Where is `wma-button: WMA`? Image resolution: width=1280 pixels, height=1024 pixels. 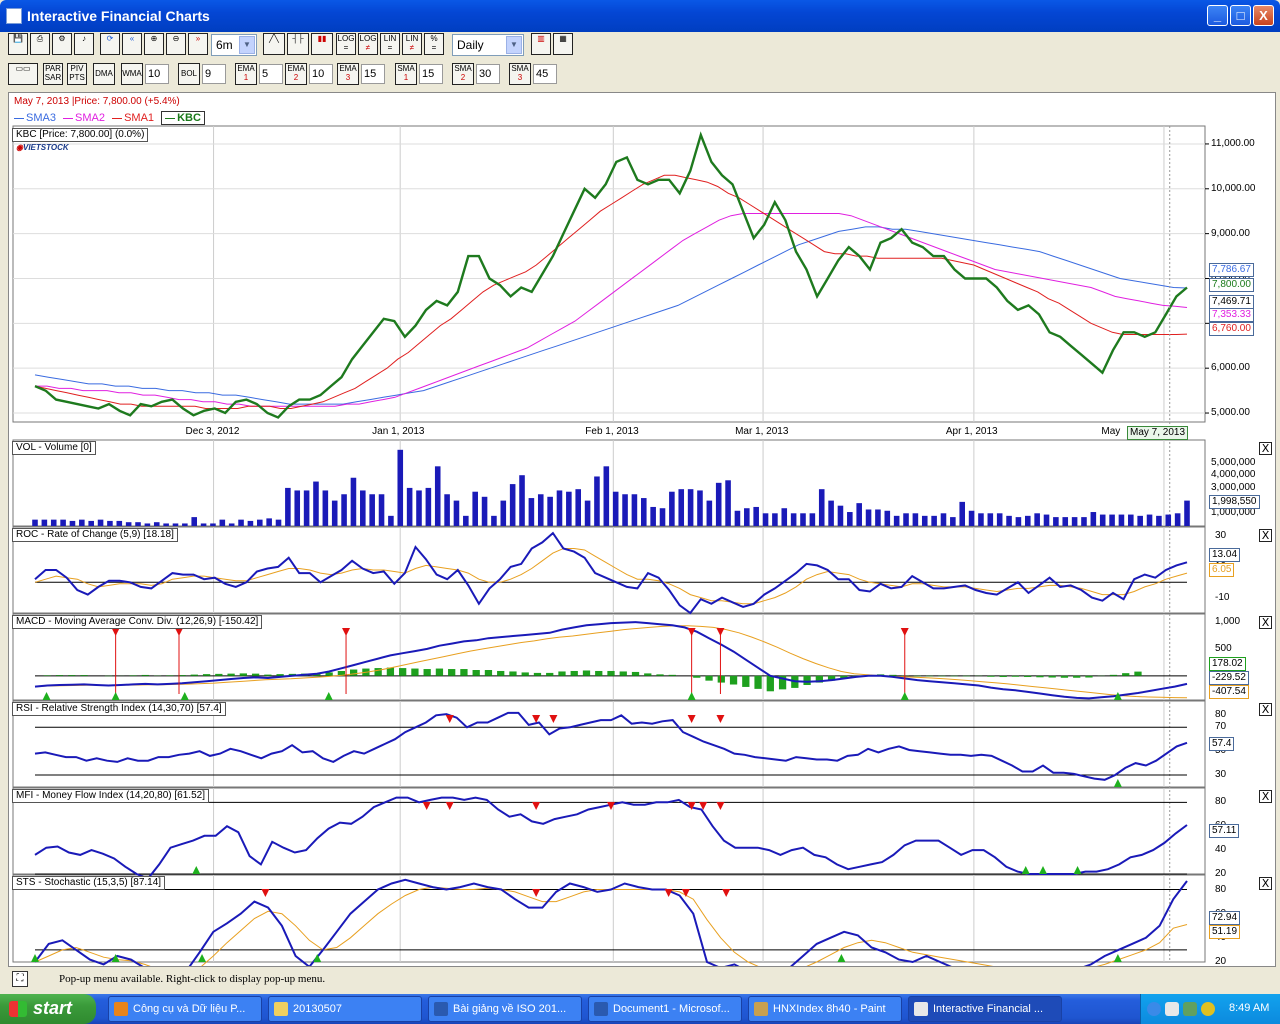
wma-button: WMA is located at coordinates (132, 74).